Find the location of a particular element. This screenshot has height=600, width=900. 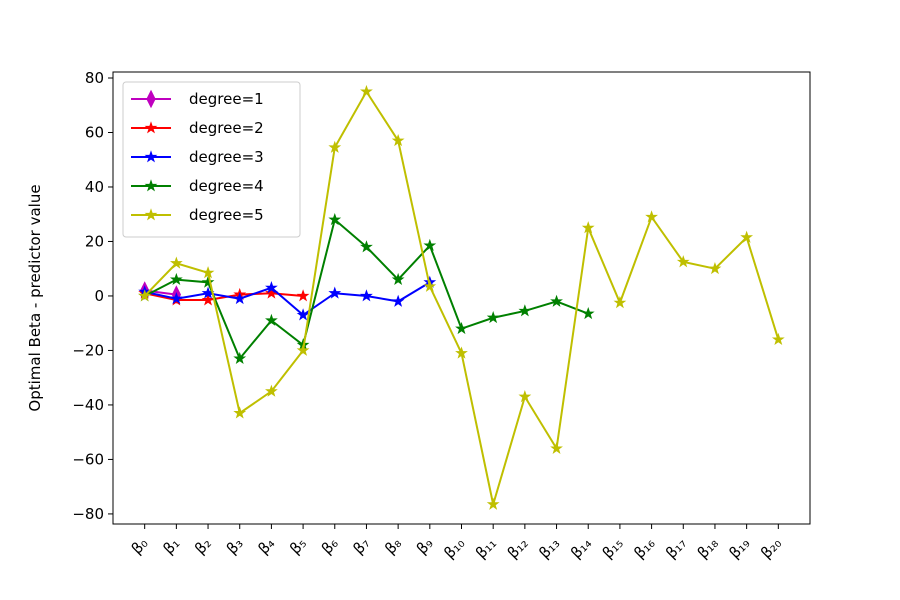

x-tick-label: β₁₃ is located at coordinates (549, 548).